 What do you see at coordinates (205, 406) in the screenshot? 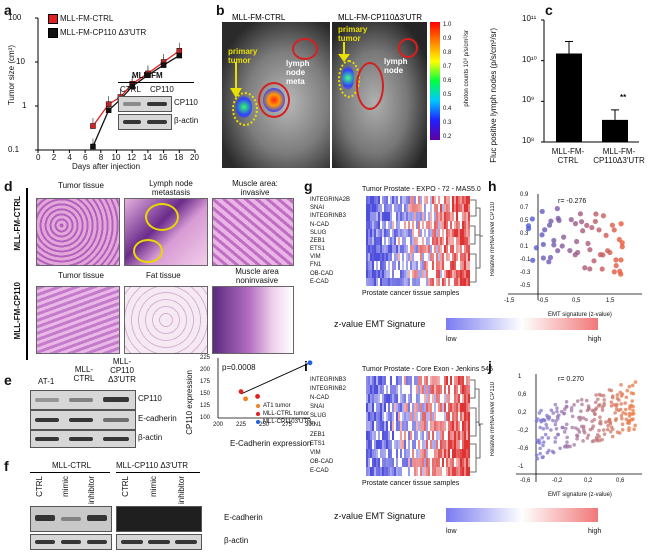
I see `e-ytick: 125` at bounding box center [205, 406].